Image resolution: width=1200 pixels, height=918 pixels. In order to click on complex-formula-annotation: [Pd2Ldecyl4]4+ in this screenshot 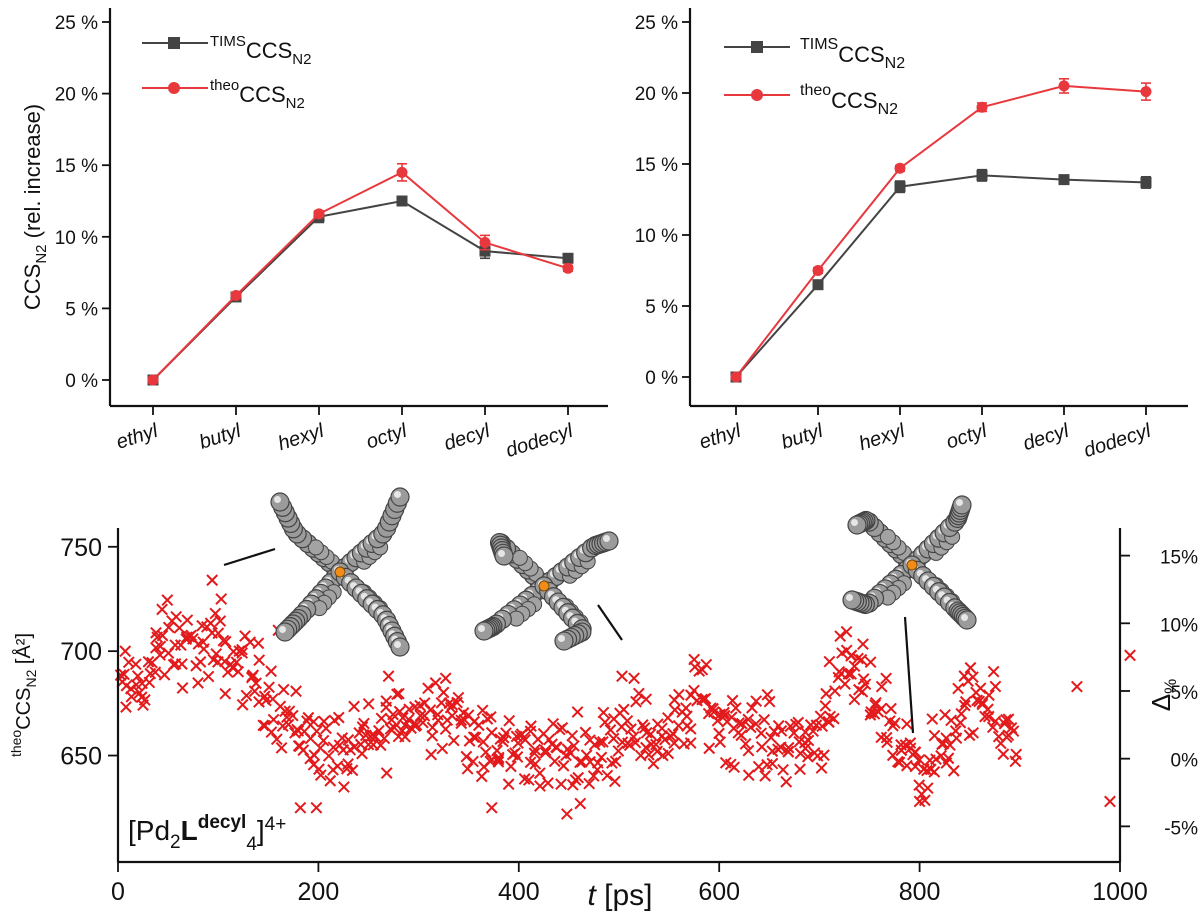, I will do `click(207, 833)`.